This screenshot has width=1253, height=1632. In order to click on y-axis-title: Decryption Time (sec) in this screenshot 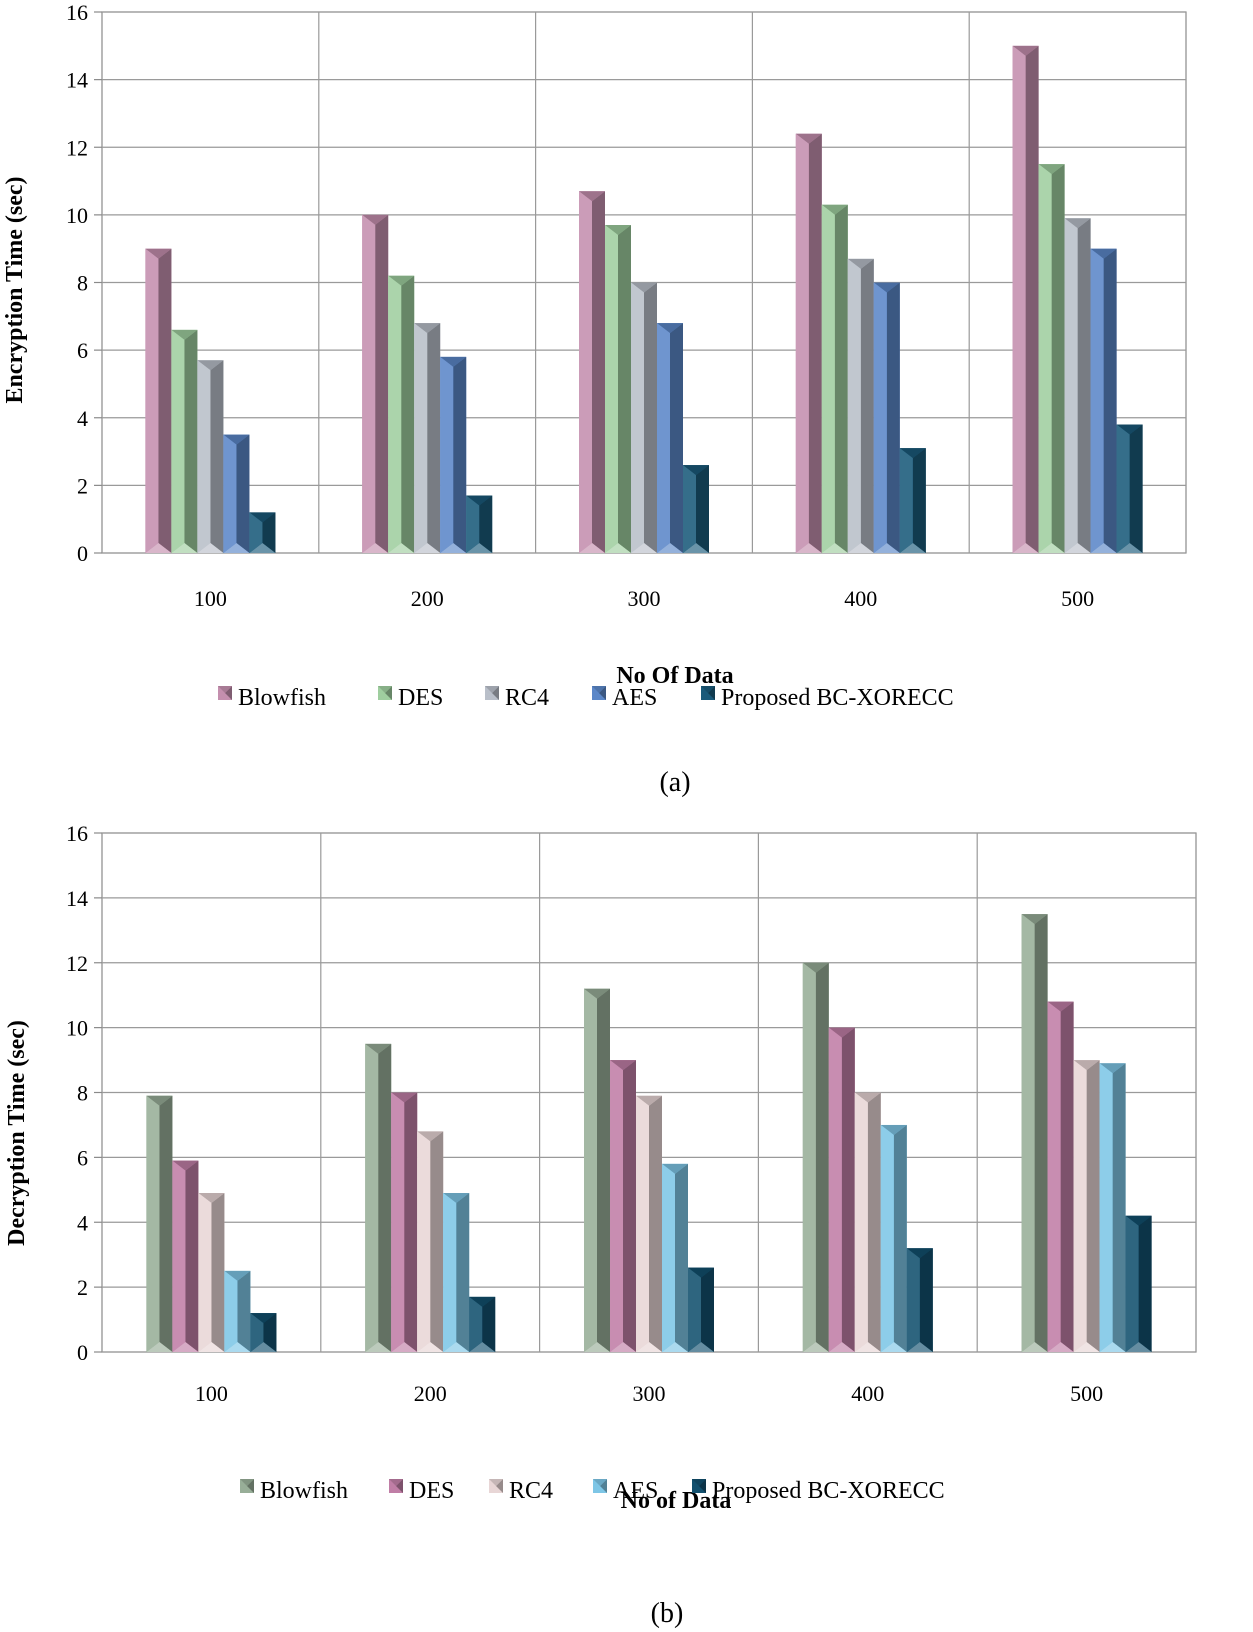, I will do `click(17, 1133)`.